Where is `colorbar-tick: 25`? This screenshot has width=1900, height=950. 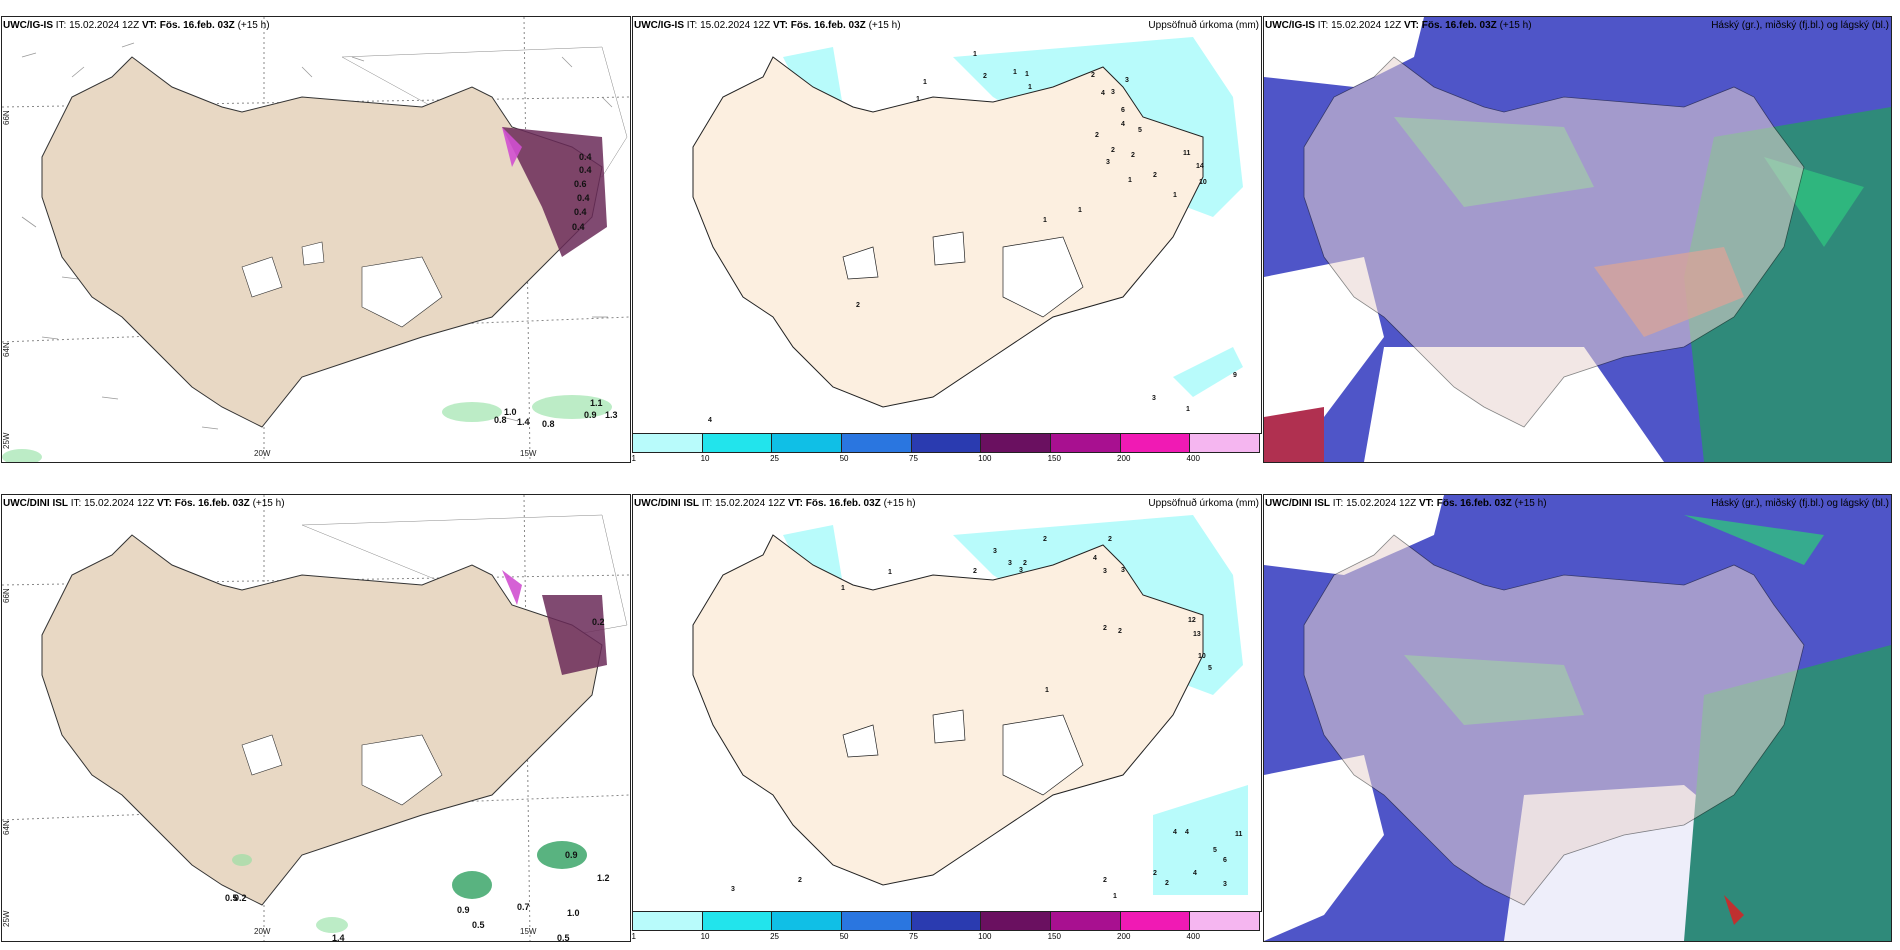
colorbar-tick: 25 is located at coordinates (774, 458).